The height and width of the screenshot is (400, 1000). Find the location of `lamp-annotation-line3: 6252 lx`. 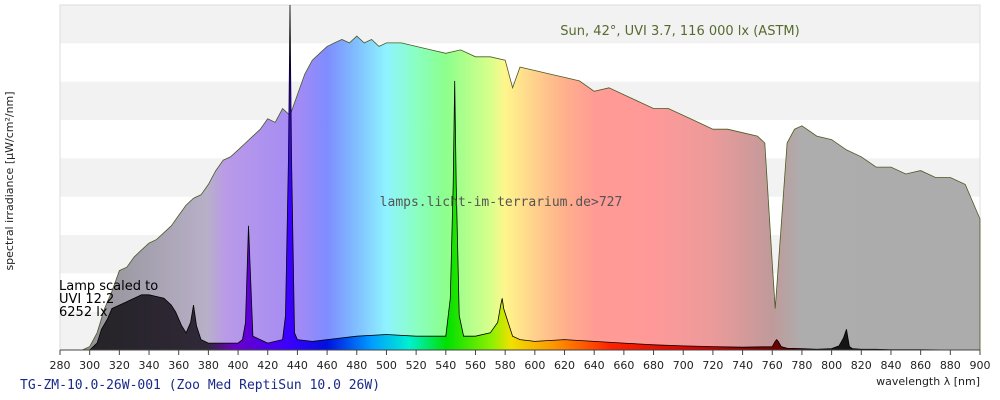

lamp-annotation-line3: 6252 lx is located at coordinates (83, 312).